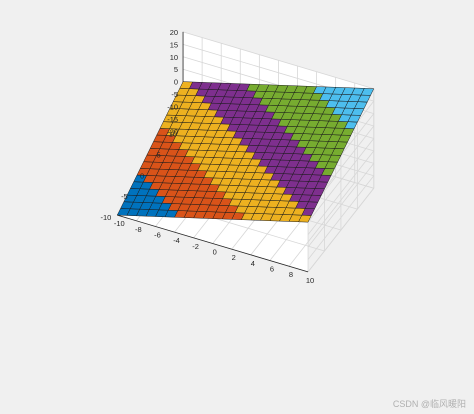  Describe the element at coordinates (213, 243) in the screenshot. I see `x-axis-line` at that location.